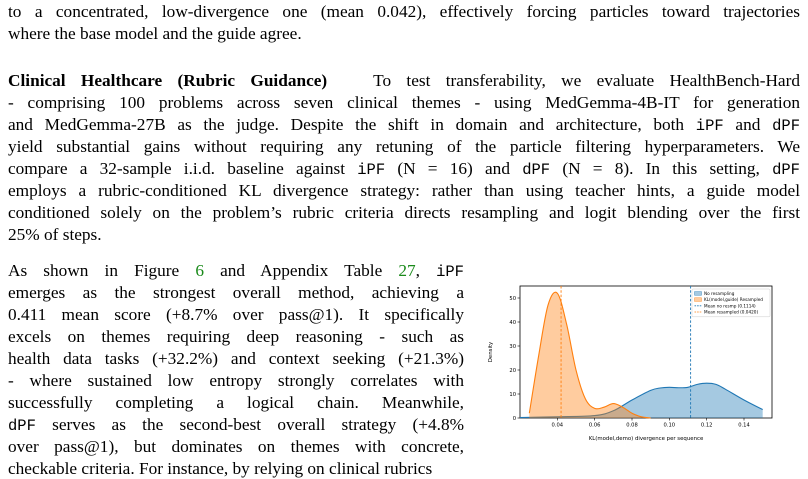  What do you see at coordinates (168, 80) in the screenshot?
I see `section-heading: Clinical Healthcare (Rubric Guidance)` at bounding box center [168, 80].